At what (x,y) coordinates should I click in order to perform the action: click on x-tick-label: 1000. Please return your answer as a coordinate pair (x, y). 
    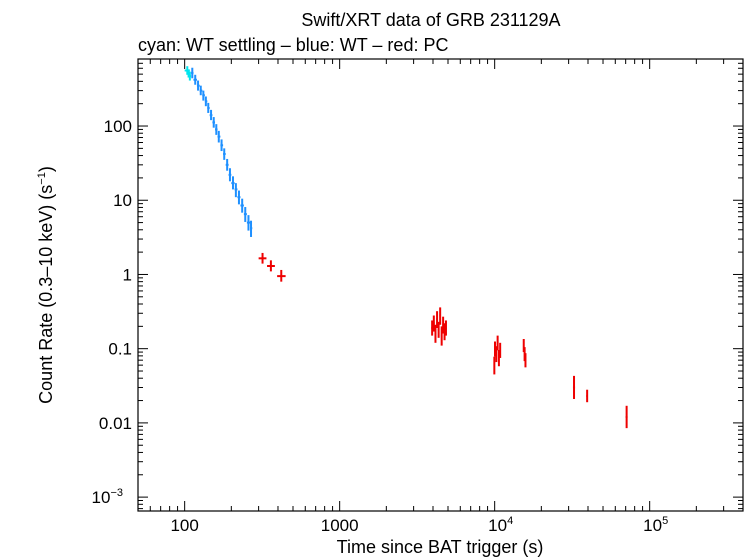
    Looking at the image, I should click on (340, 525).